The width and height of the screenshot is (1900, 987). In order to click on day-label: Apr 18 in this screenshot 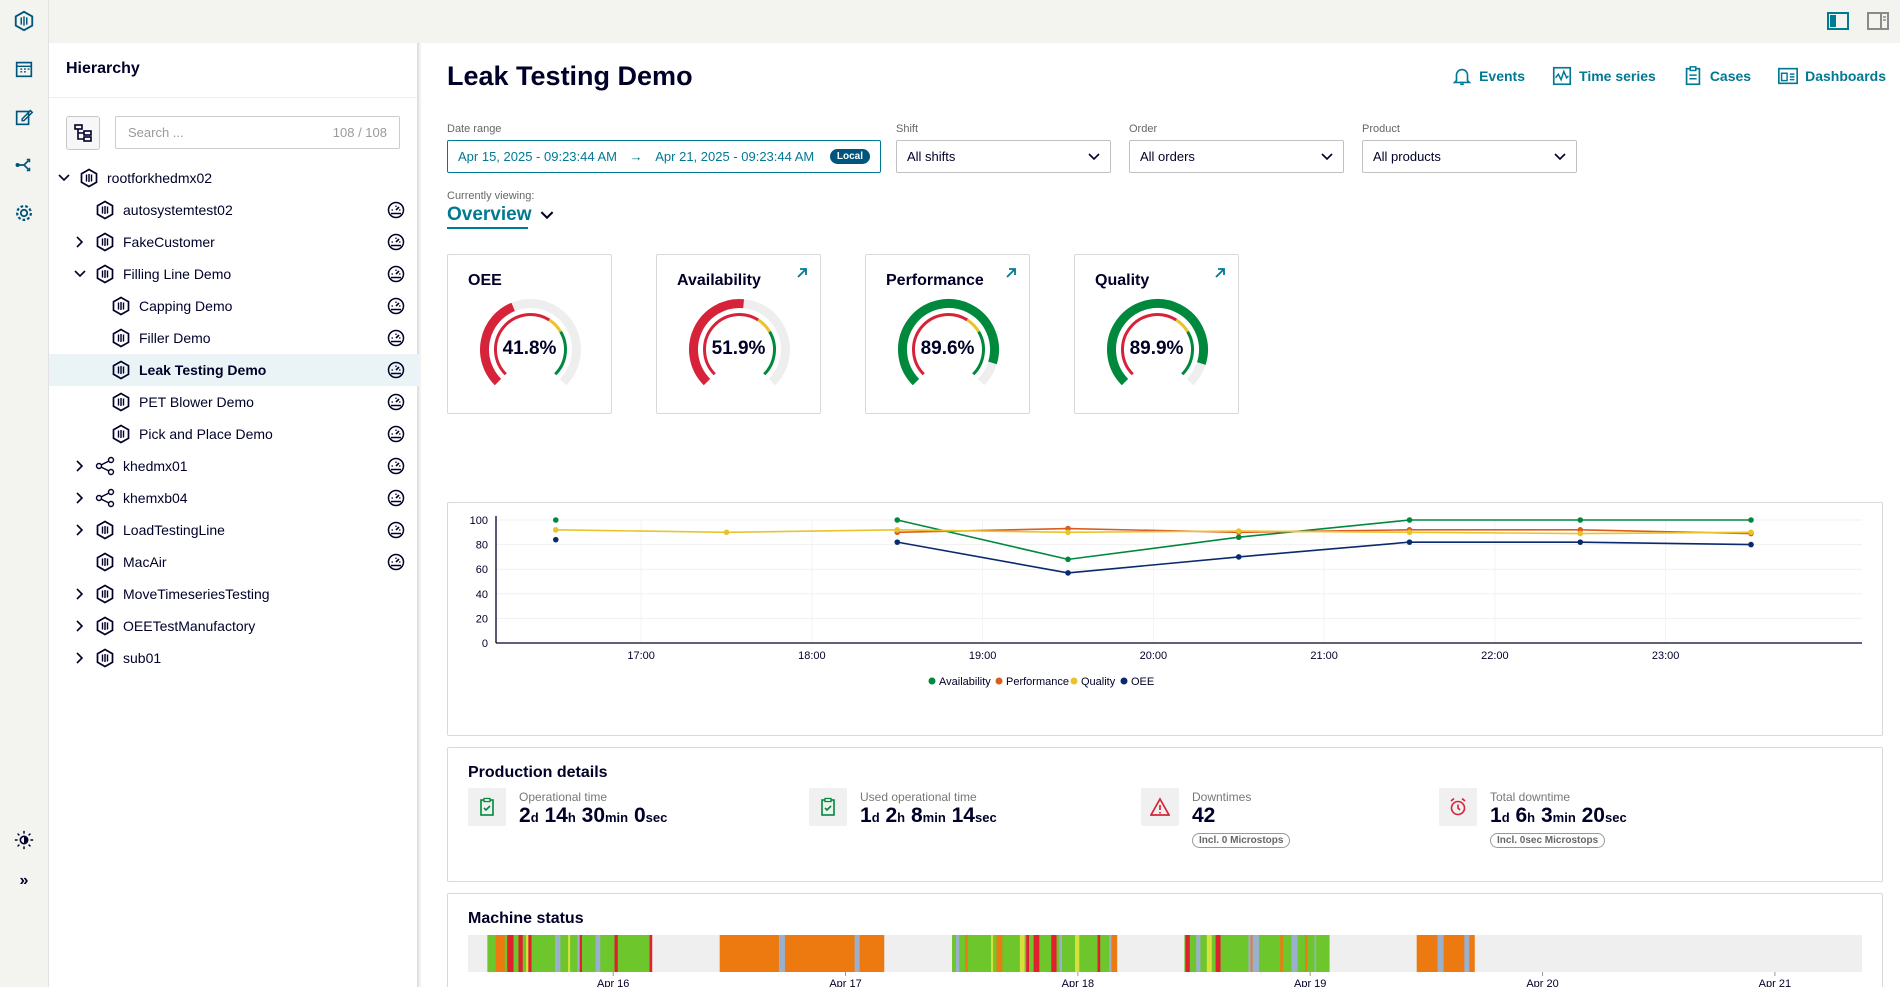, I will do `click(1078, 982)`.